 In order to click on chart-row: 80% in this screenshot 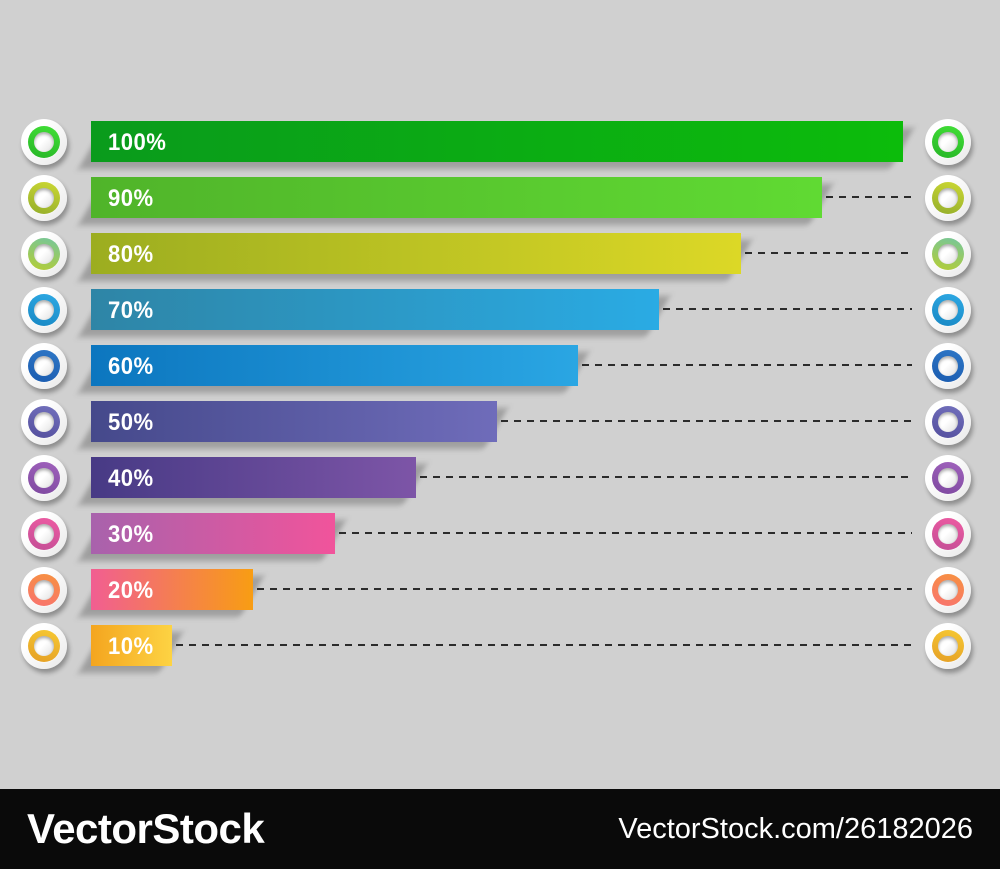, I will do `click(500, 256)`.